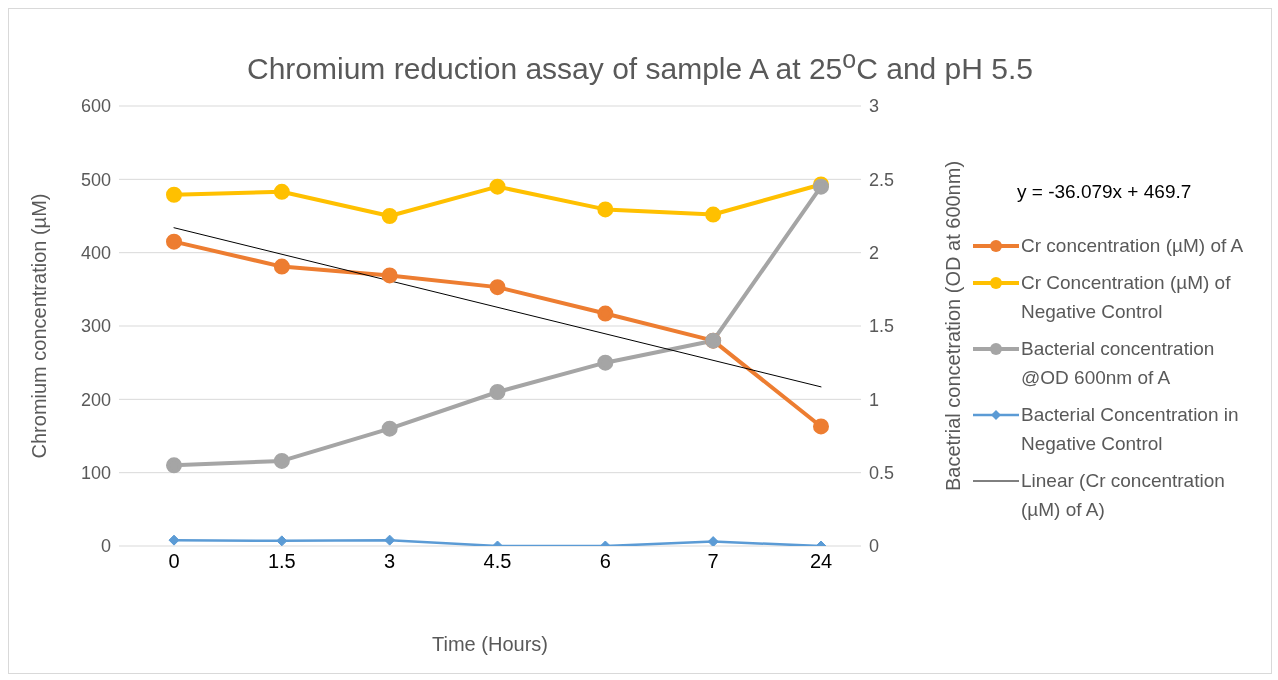  What do you see at coordinates (95, 253) in the screenshot?
I see `y-tick-label: 400` at bounding box center [95, 253].